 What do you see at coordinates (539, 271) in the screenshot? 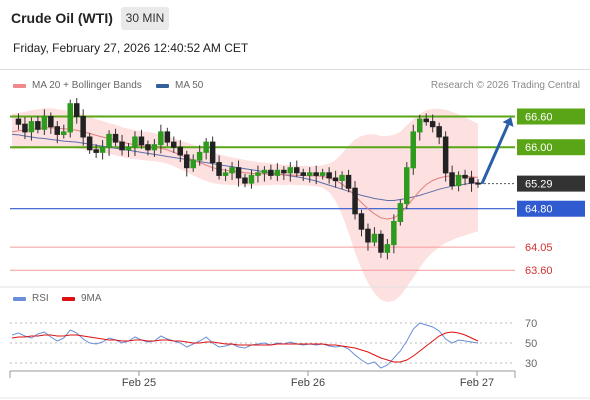
I see `level-label-63.60: 63.60` at bounding box center [539, 271].